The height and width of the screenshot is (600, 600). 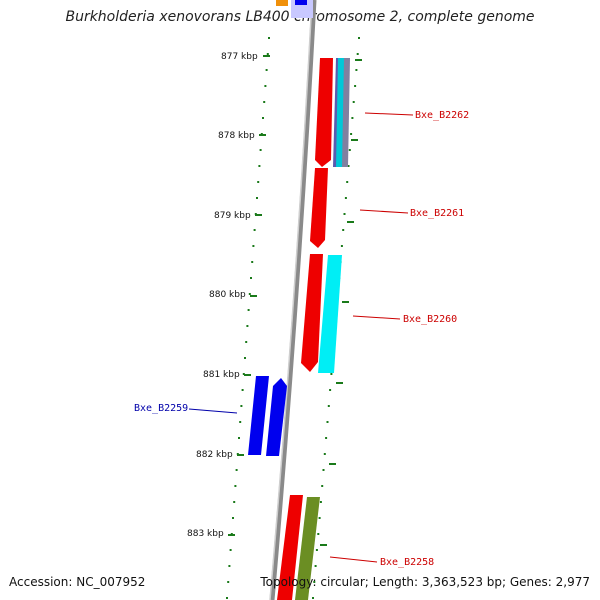 I want to click on accession-text: Accession: NC_007952, so click(x=77, y=582).